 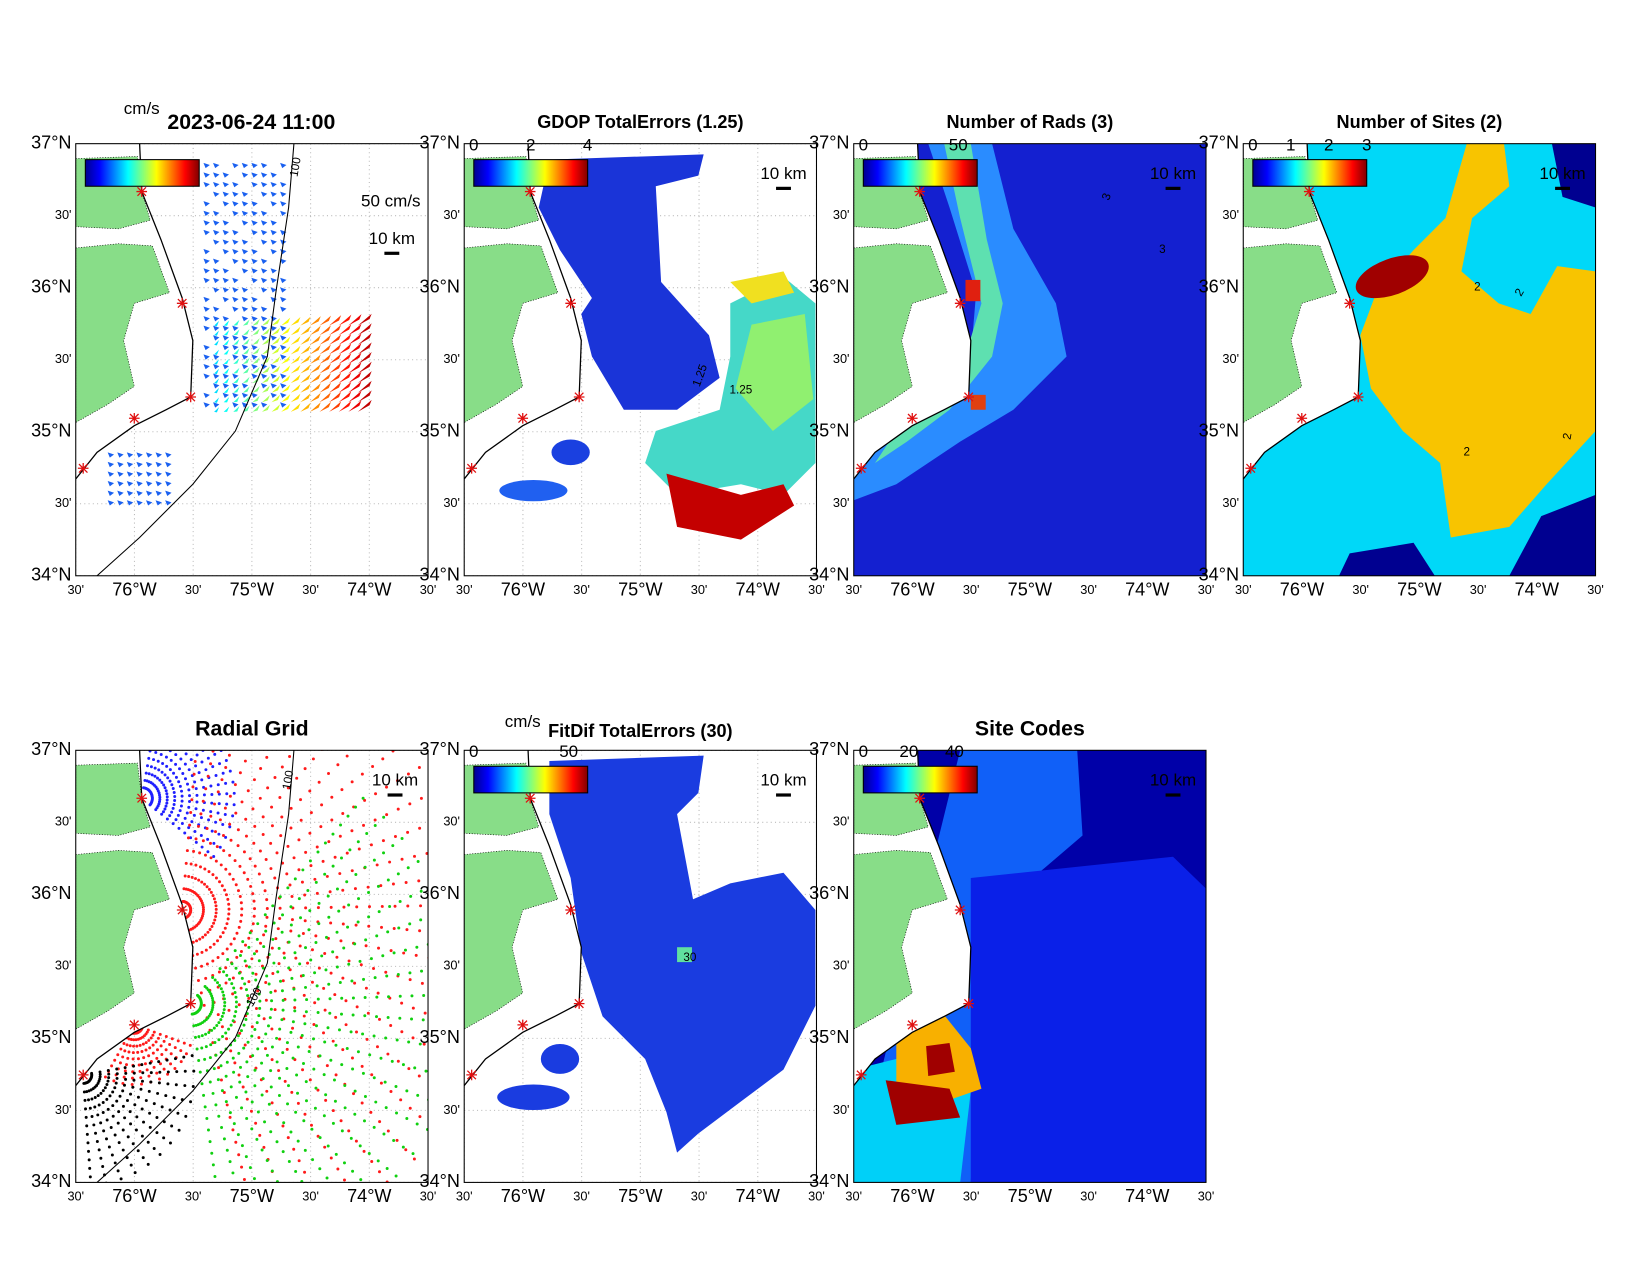 I want to click on isobath, so click(x=195, y=359).